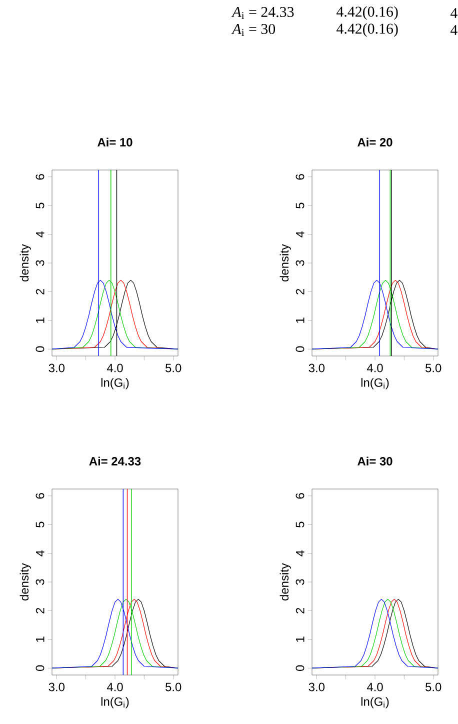 The image size is (458, 724). Describe the element at coordinates (375, 633) in the screenshot. I see `line-series` at that location.